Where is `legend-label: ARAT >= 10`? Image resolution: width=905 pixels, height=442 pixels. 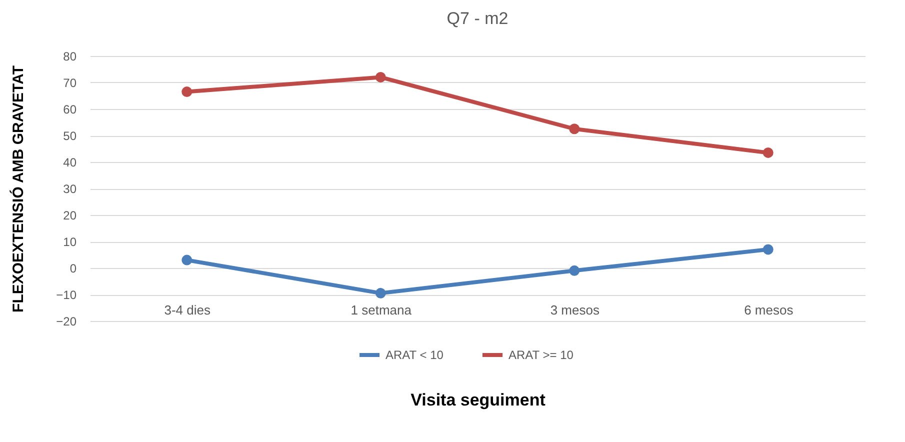 legend-label: ARAT >= 10 is located at coordinates (541, 355).